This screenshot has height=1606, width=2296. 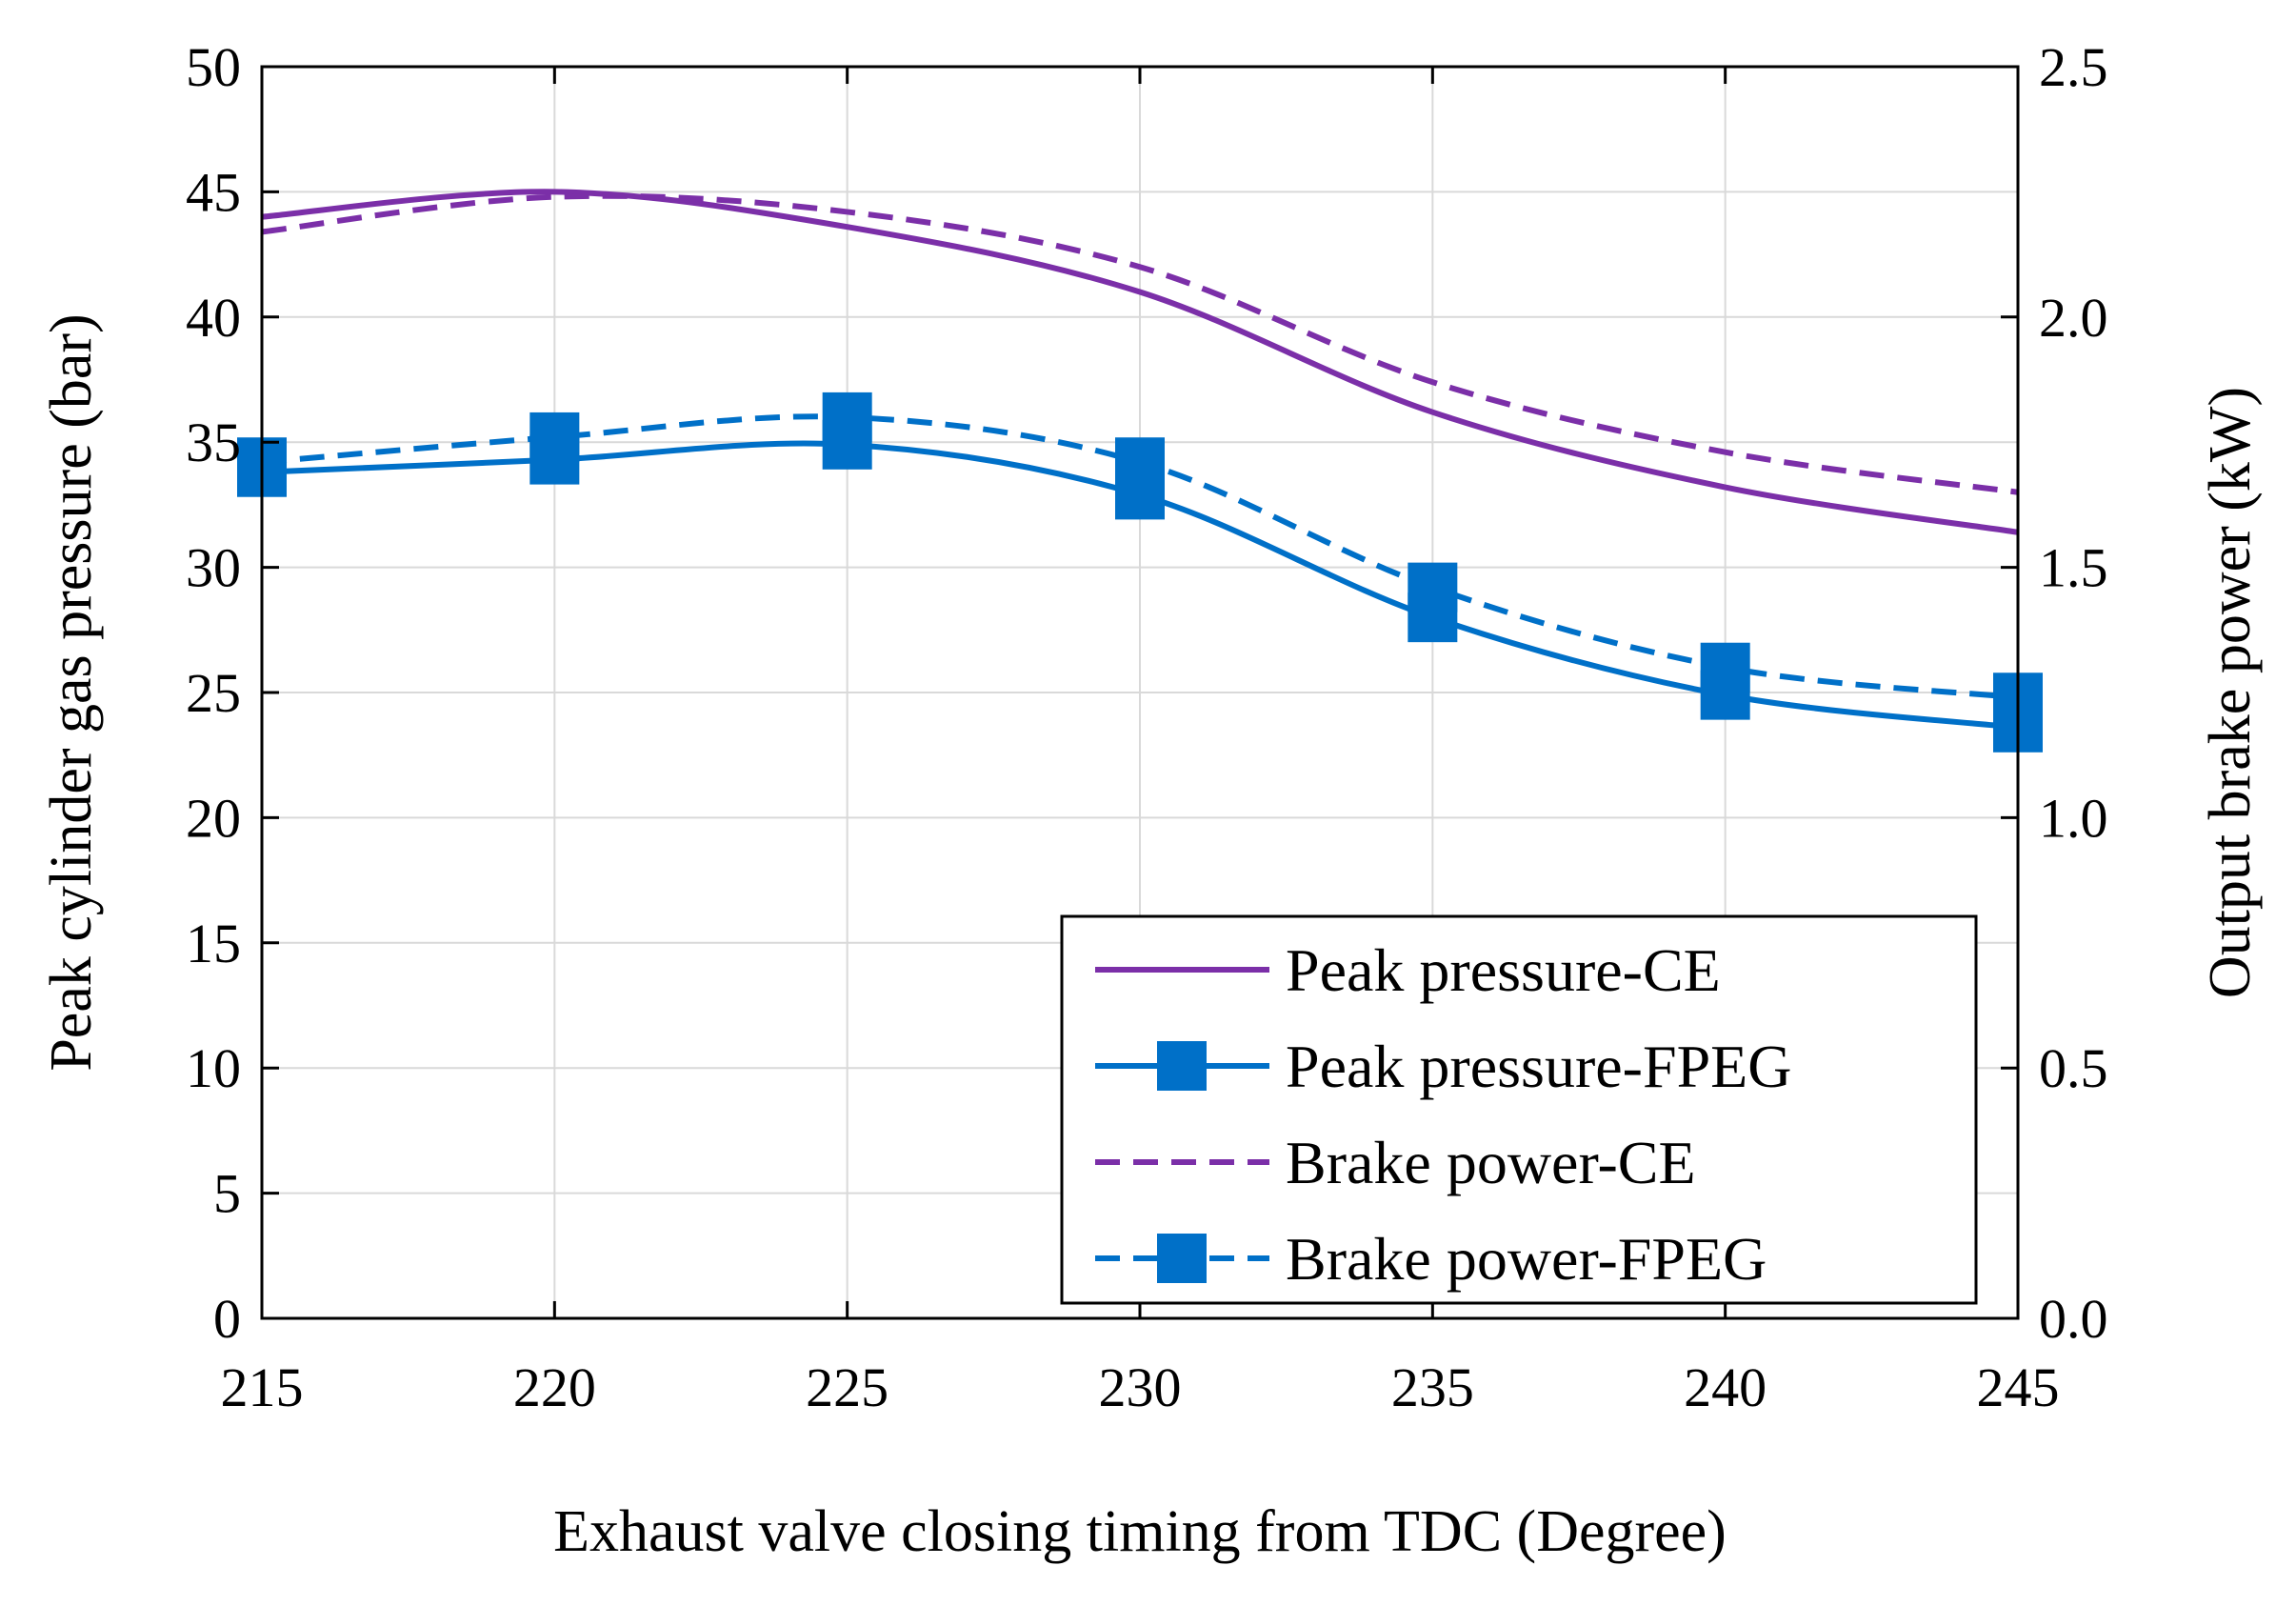 What do you see at coordinates (1539, 1066) in the screenshot?
I see `legend-label: Peak pressure-FPEG` at bounding box center [1539, 1066].